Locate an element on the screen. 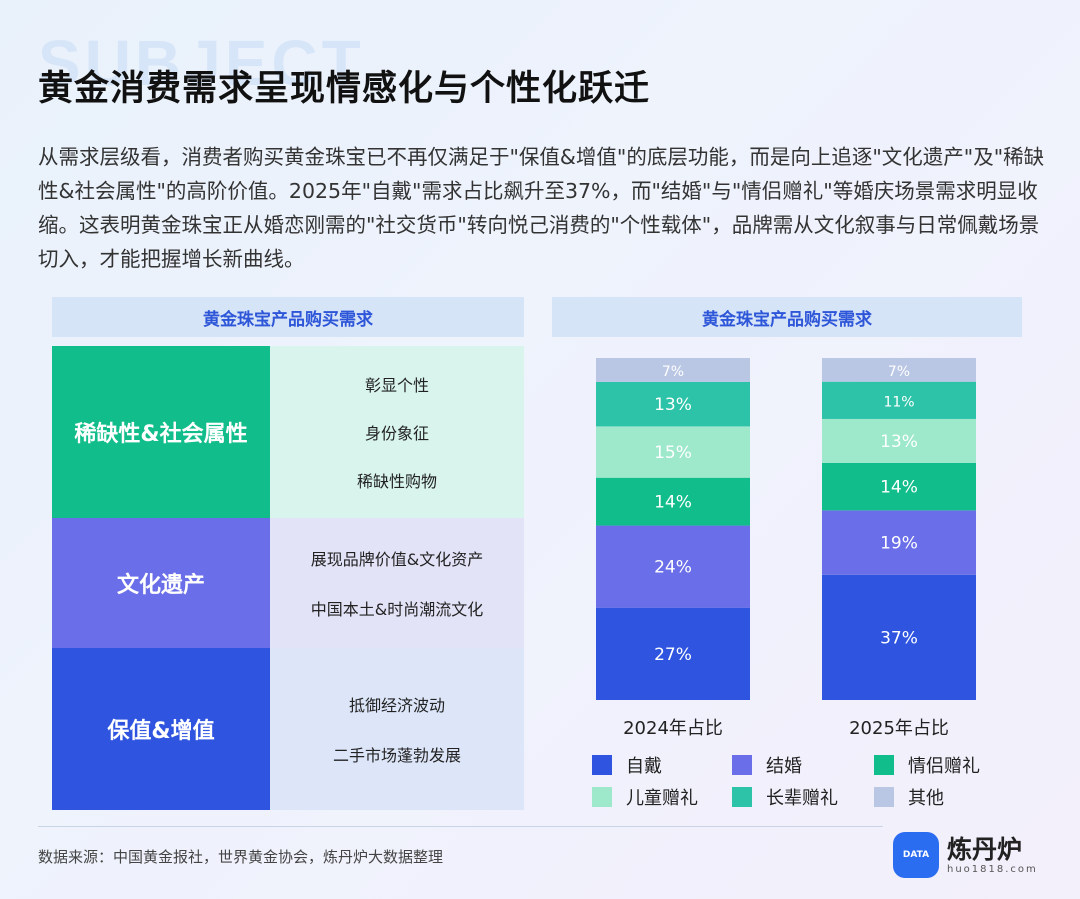 The width and height of the screenshot is (1080, 899). legend-item: 儿童赠礼 is located at coordinates (645, 797).